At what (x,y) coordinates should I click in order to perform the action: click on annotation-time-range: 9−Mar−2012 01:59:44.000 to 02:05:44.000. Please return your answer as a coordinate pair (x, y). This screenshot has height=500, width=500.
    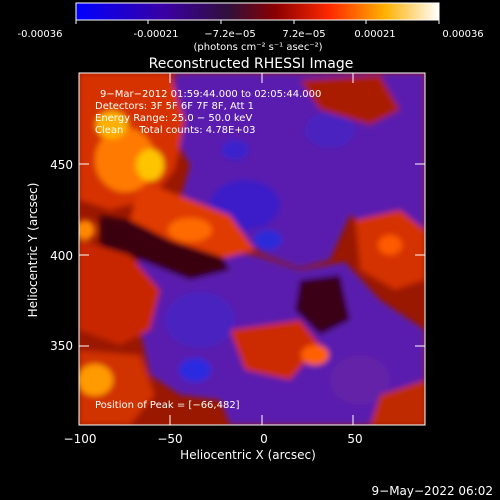
    Looking at the image, I should click on (210, 94).